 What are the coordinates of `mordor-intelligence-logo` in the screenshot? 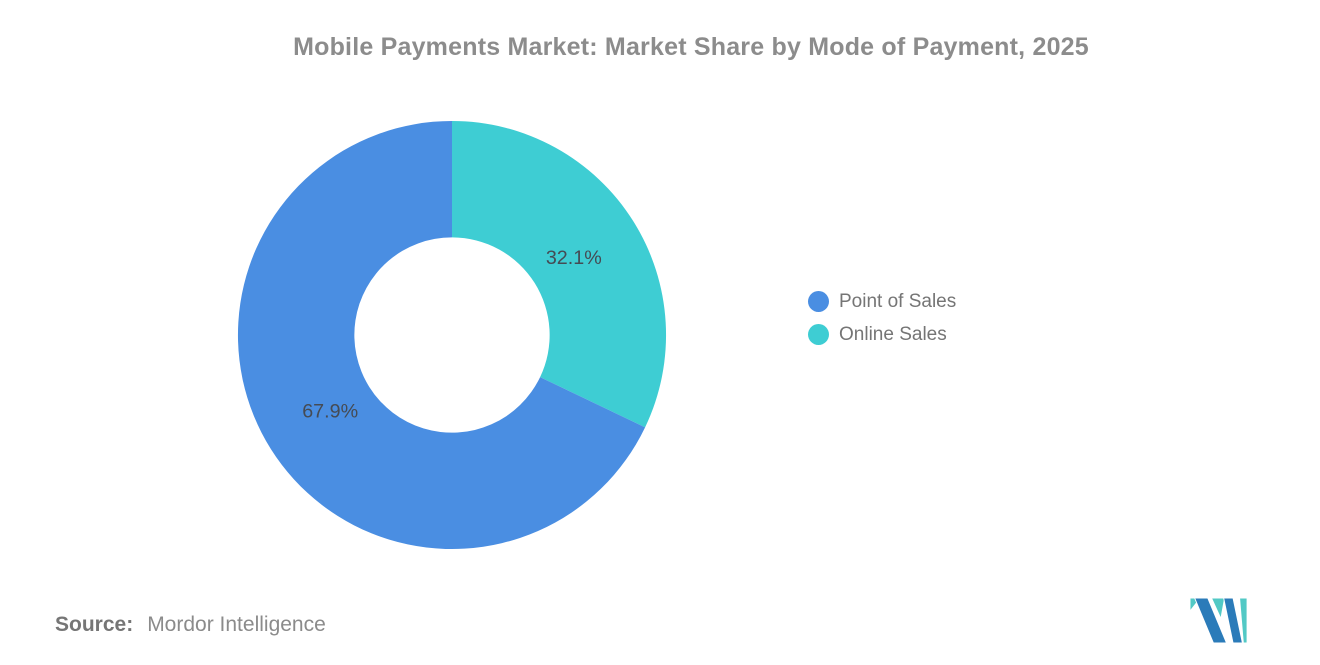 It's located at (1219, 620).